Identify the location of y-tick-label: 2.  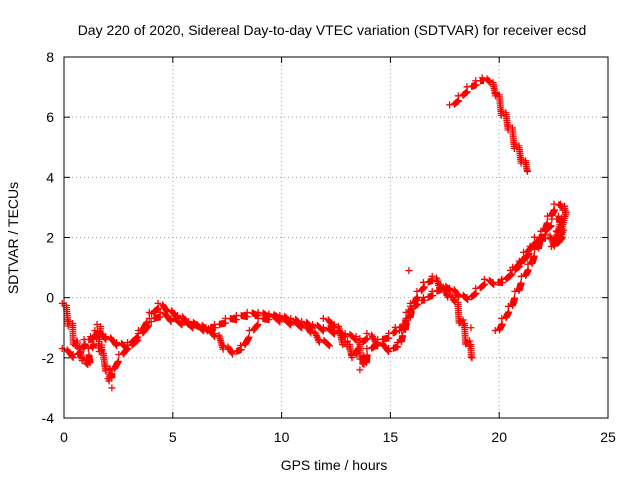
(50, 238).